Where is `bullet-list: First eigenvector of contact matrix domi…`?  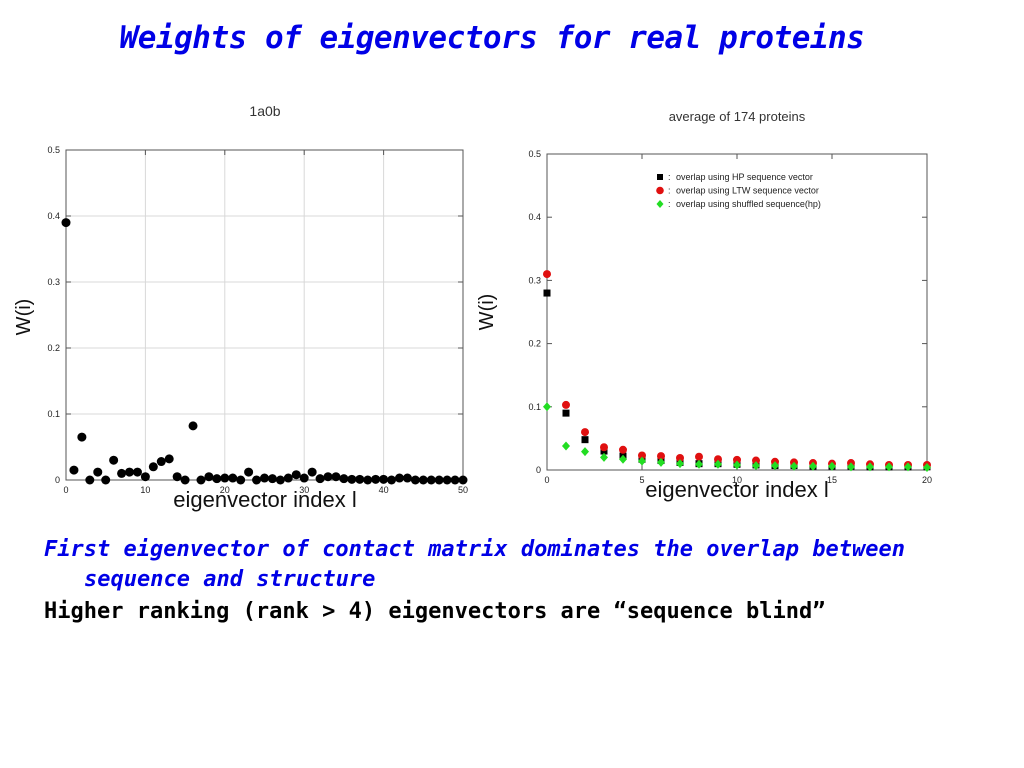
bullet-list: First eigenvector of contact matrix domi… is located at coordinates (514, 581).